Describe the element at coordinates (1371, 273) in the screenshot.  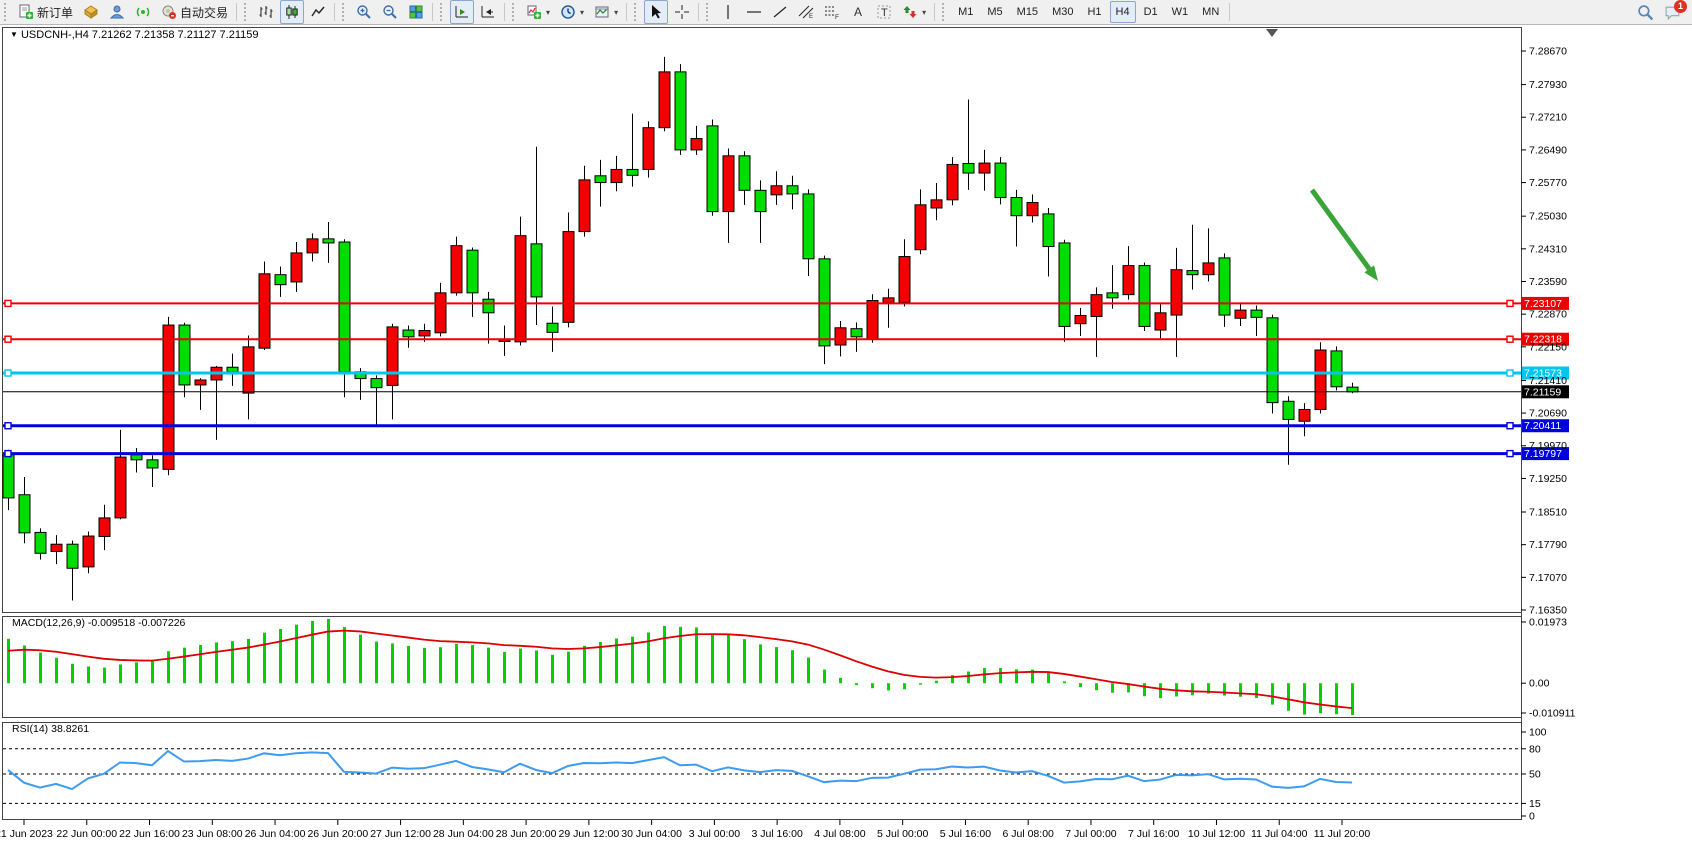
I see `arrow-head` at that location.